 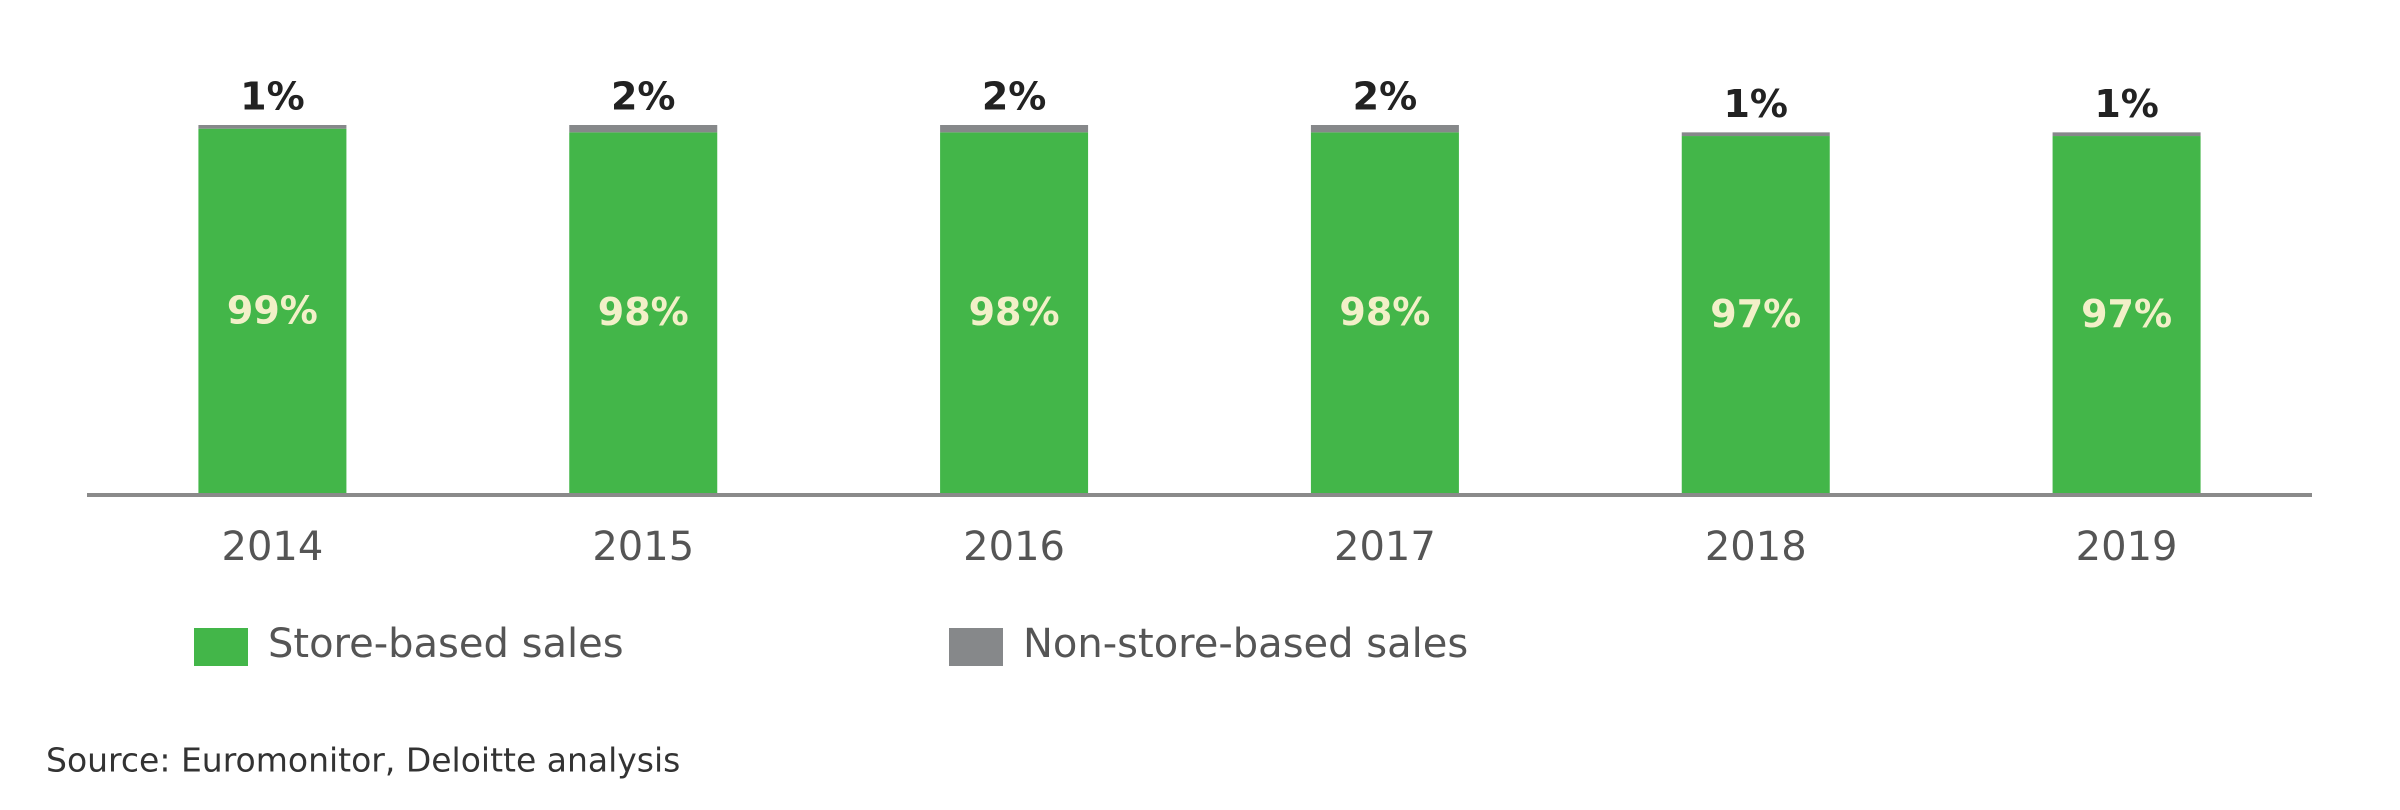 I want to click on source: Source: Euromonitor, Deloitte analysis, so click(x=363, y=760).